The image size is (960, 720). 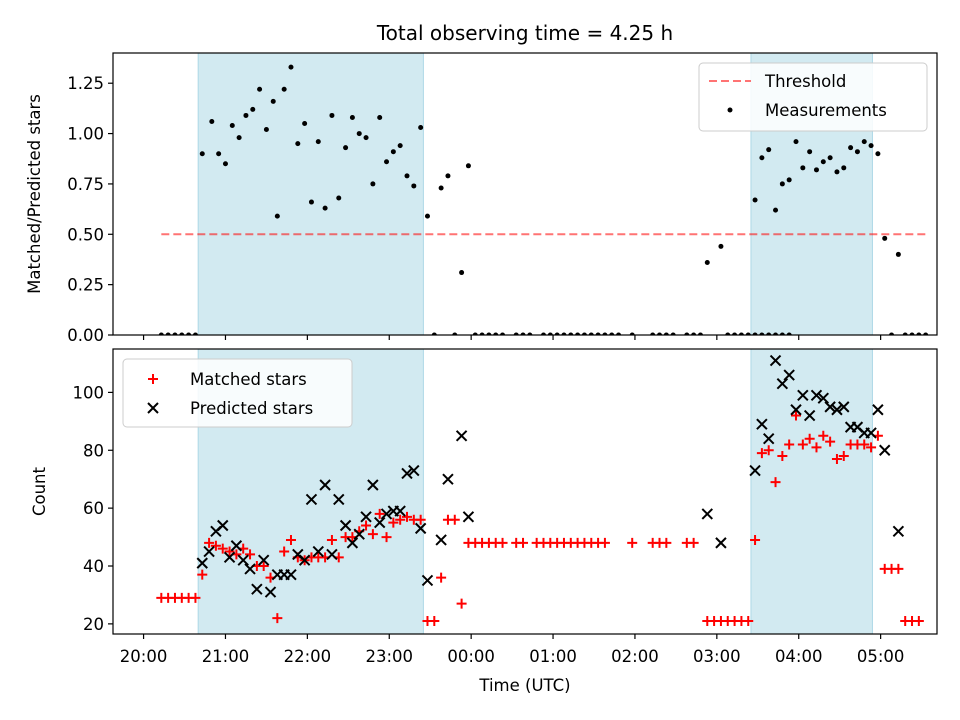 What do you see at coordinates (251, 408) in the screenshot?
I see `legend-predicted-label: Predicted stars` at bounding box center [251, 408].